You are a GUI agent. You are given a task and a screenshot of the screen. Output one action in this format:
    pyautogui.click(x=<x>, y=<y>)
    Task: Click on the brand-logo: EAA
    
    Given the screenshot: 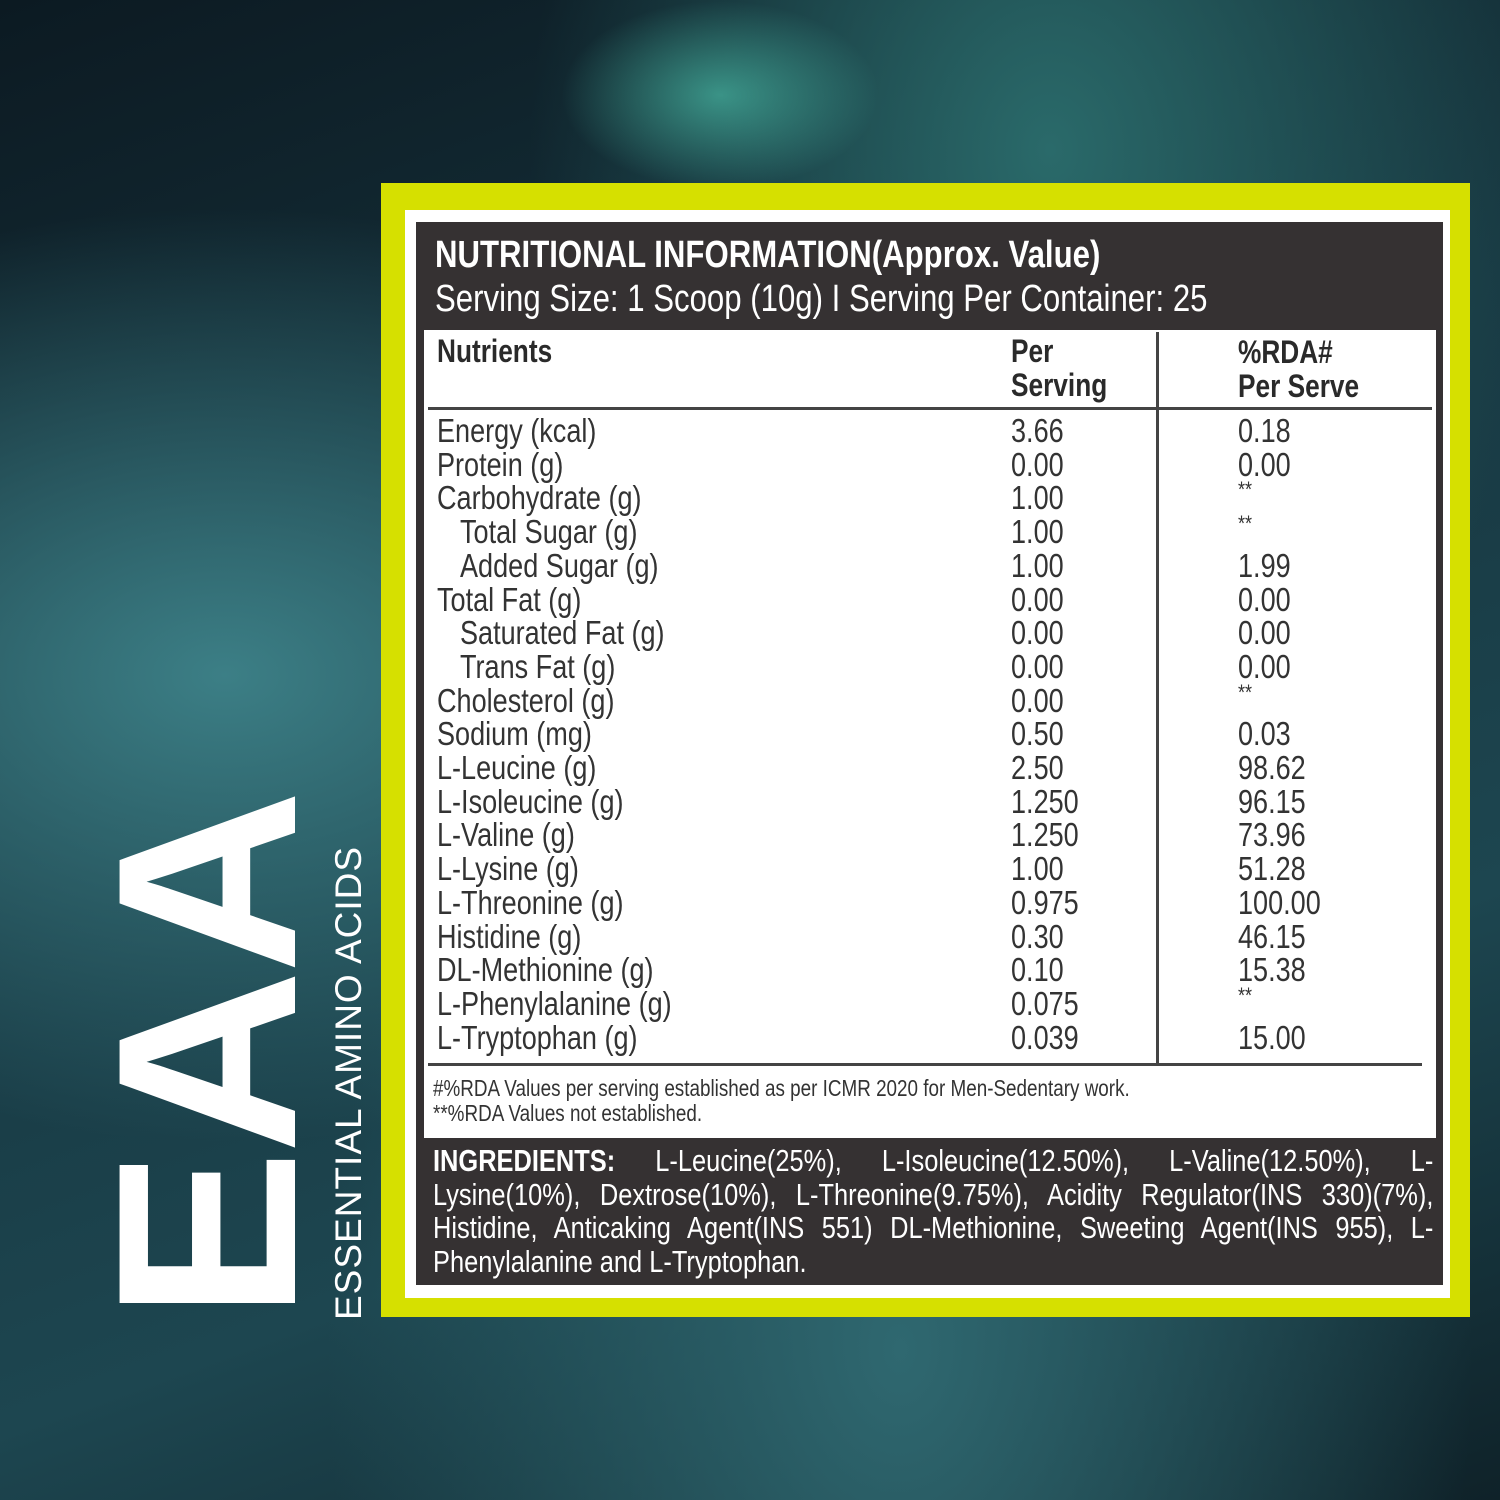 What is the action you would take?
    pyautogui.click(x=207, y=1056)
    